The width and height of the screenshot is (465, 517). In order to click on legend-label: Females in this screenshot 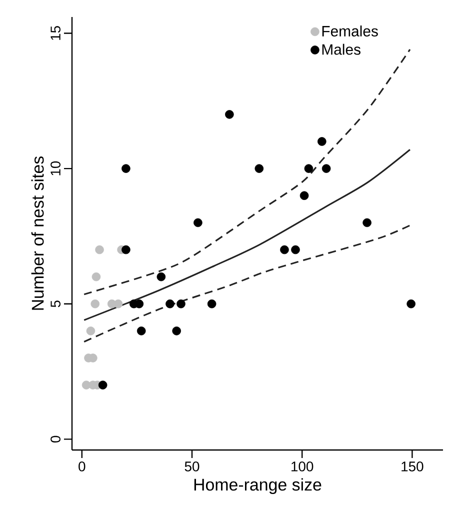, I will do `click(350, 31)`.